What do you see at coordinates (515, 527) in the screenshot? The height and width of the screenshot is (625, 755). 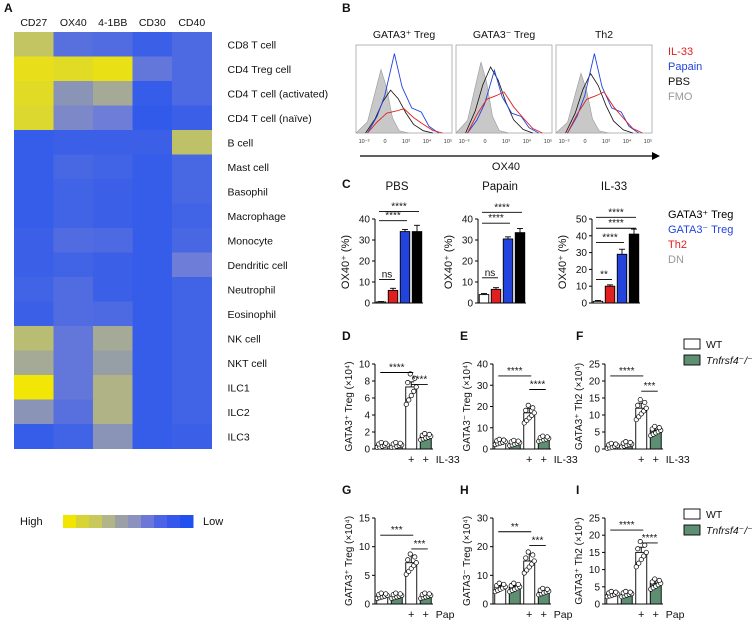 I see `significance-label: **` at bounding box center [515, 527].